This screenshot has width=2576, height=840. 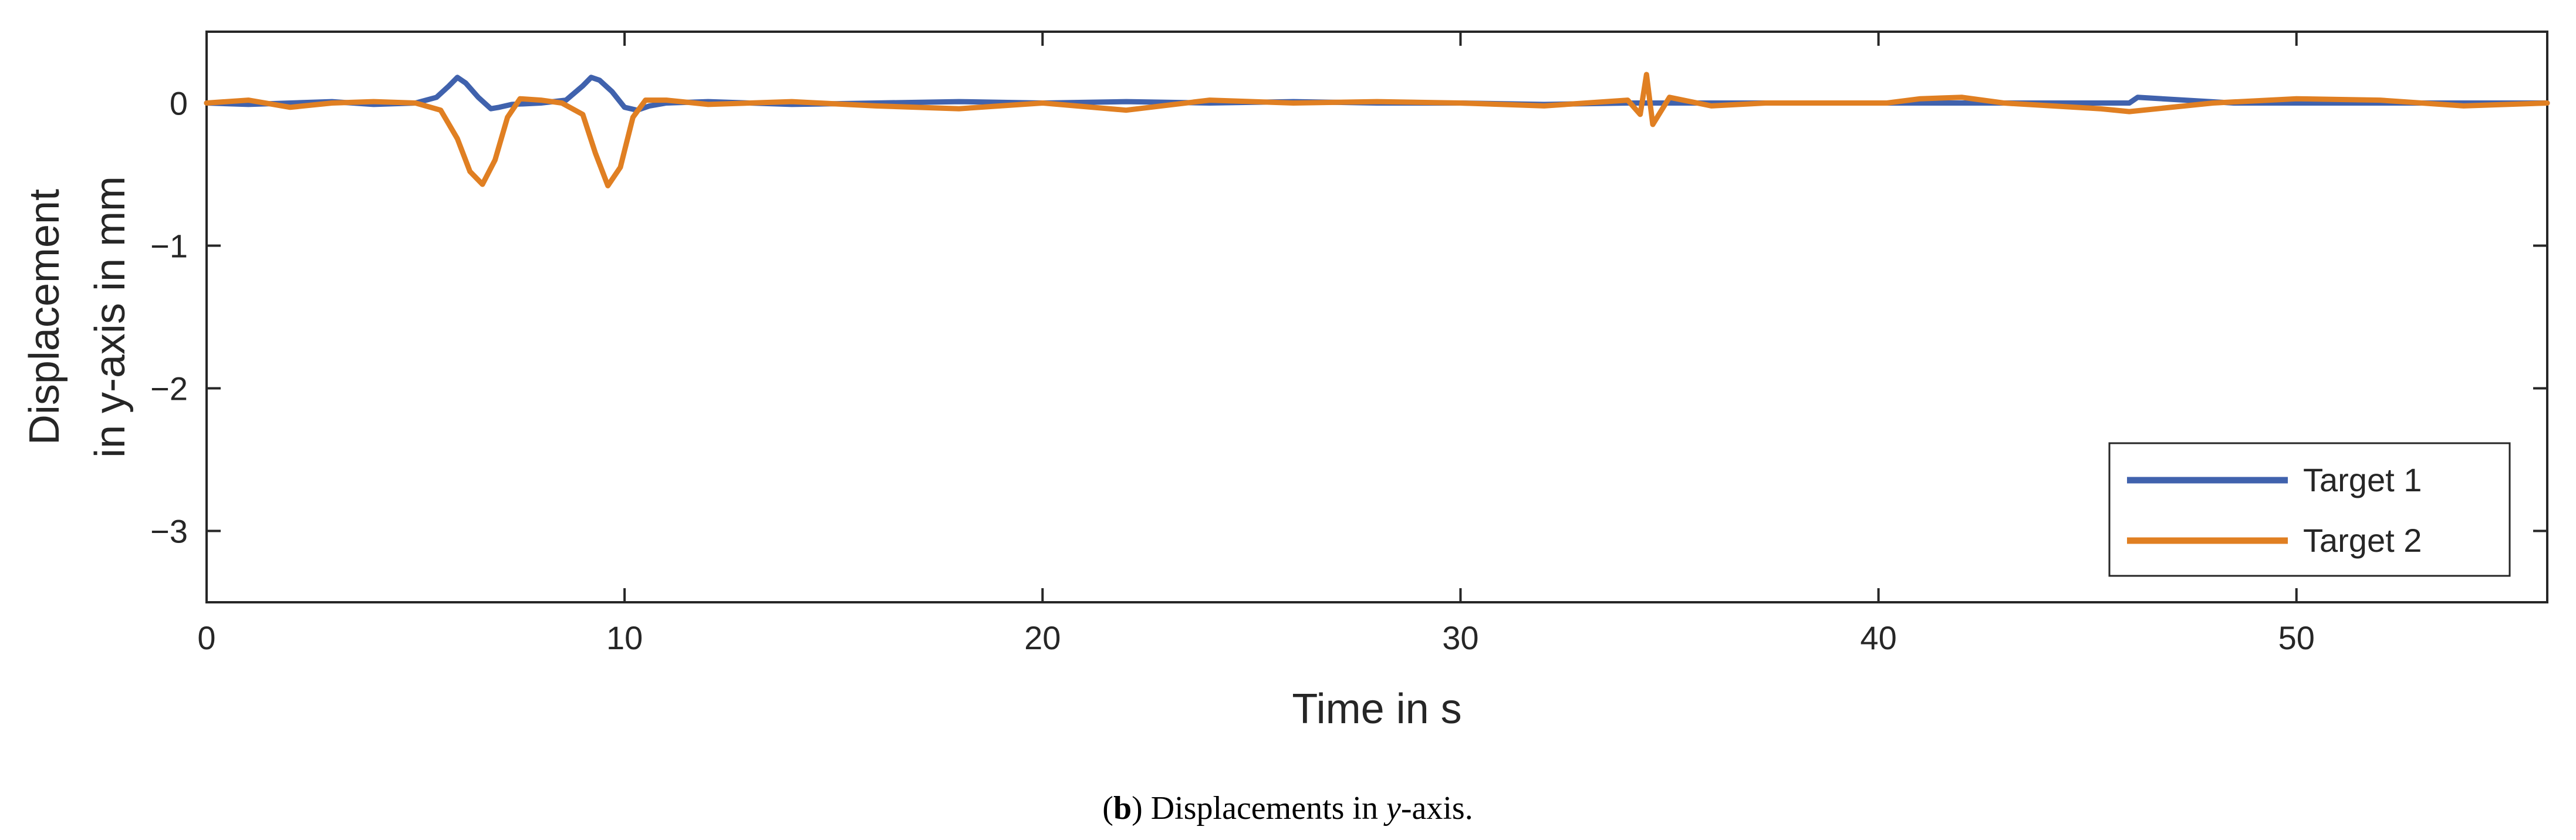 I want to click on legend-box, so click(x=2309, y=509).